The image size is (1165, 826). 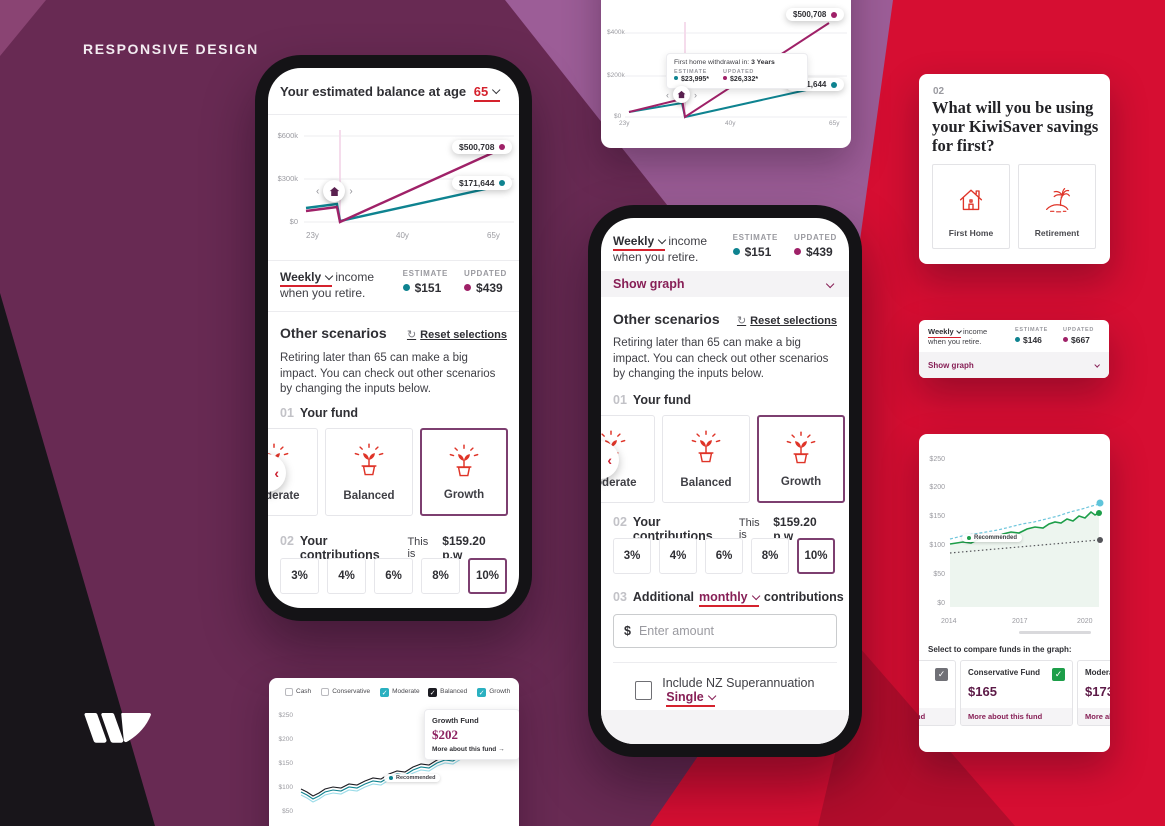 I want to click on tooltip-fund-name: Growth Fund, so click(x=455, y=720).